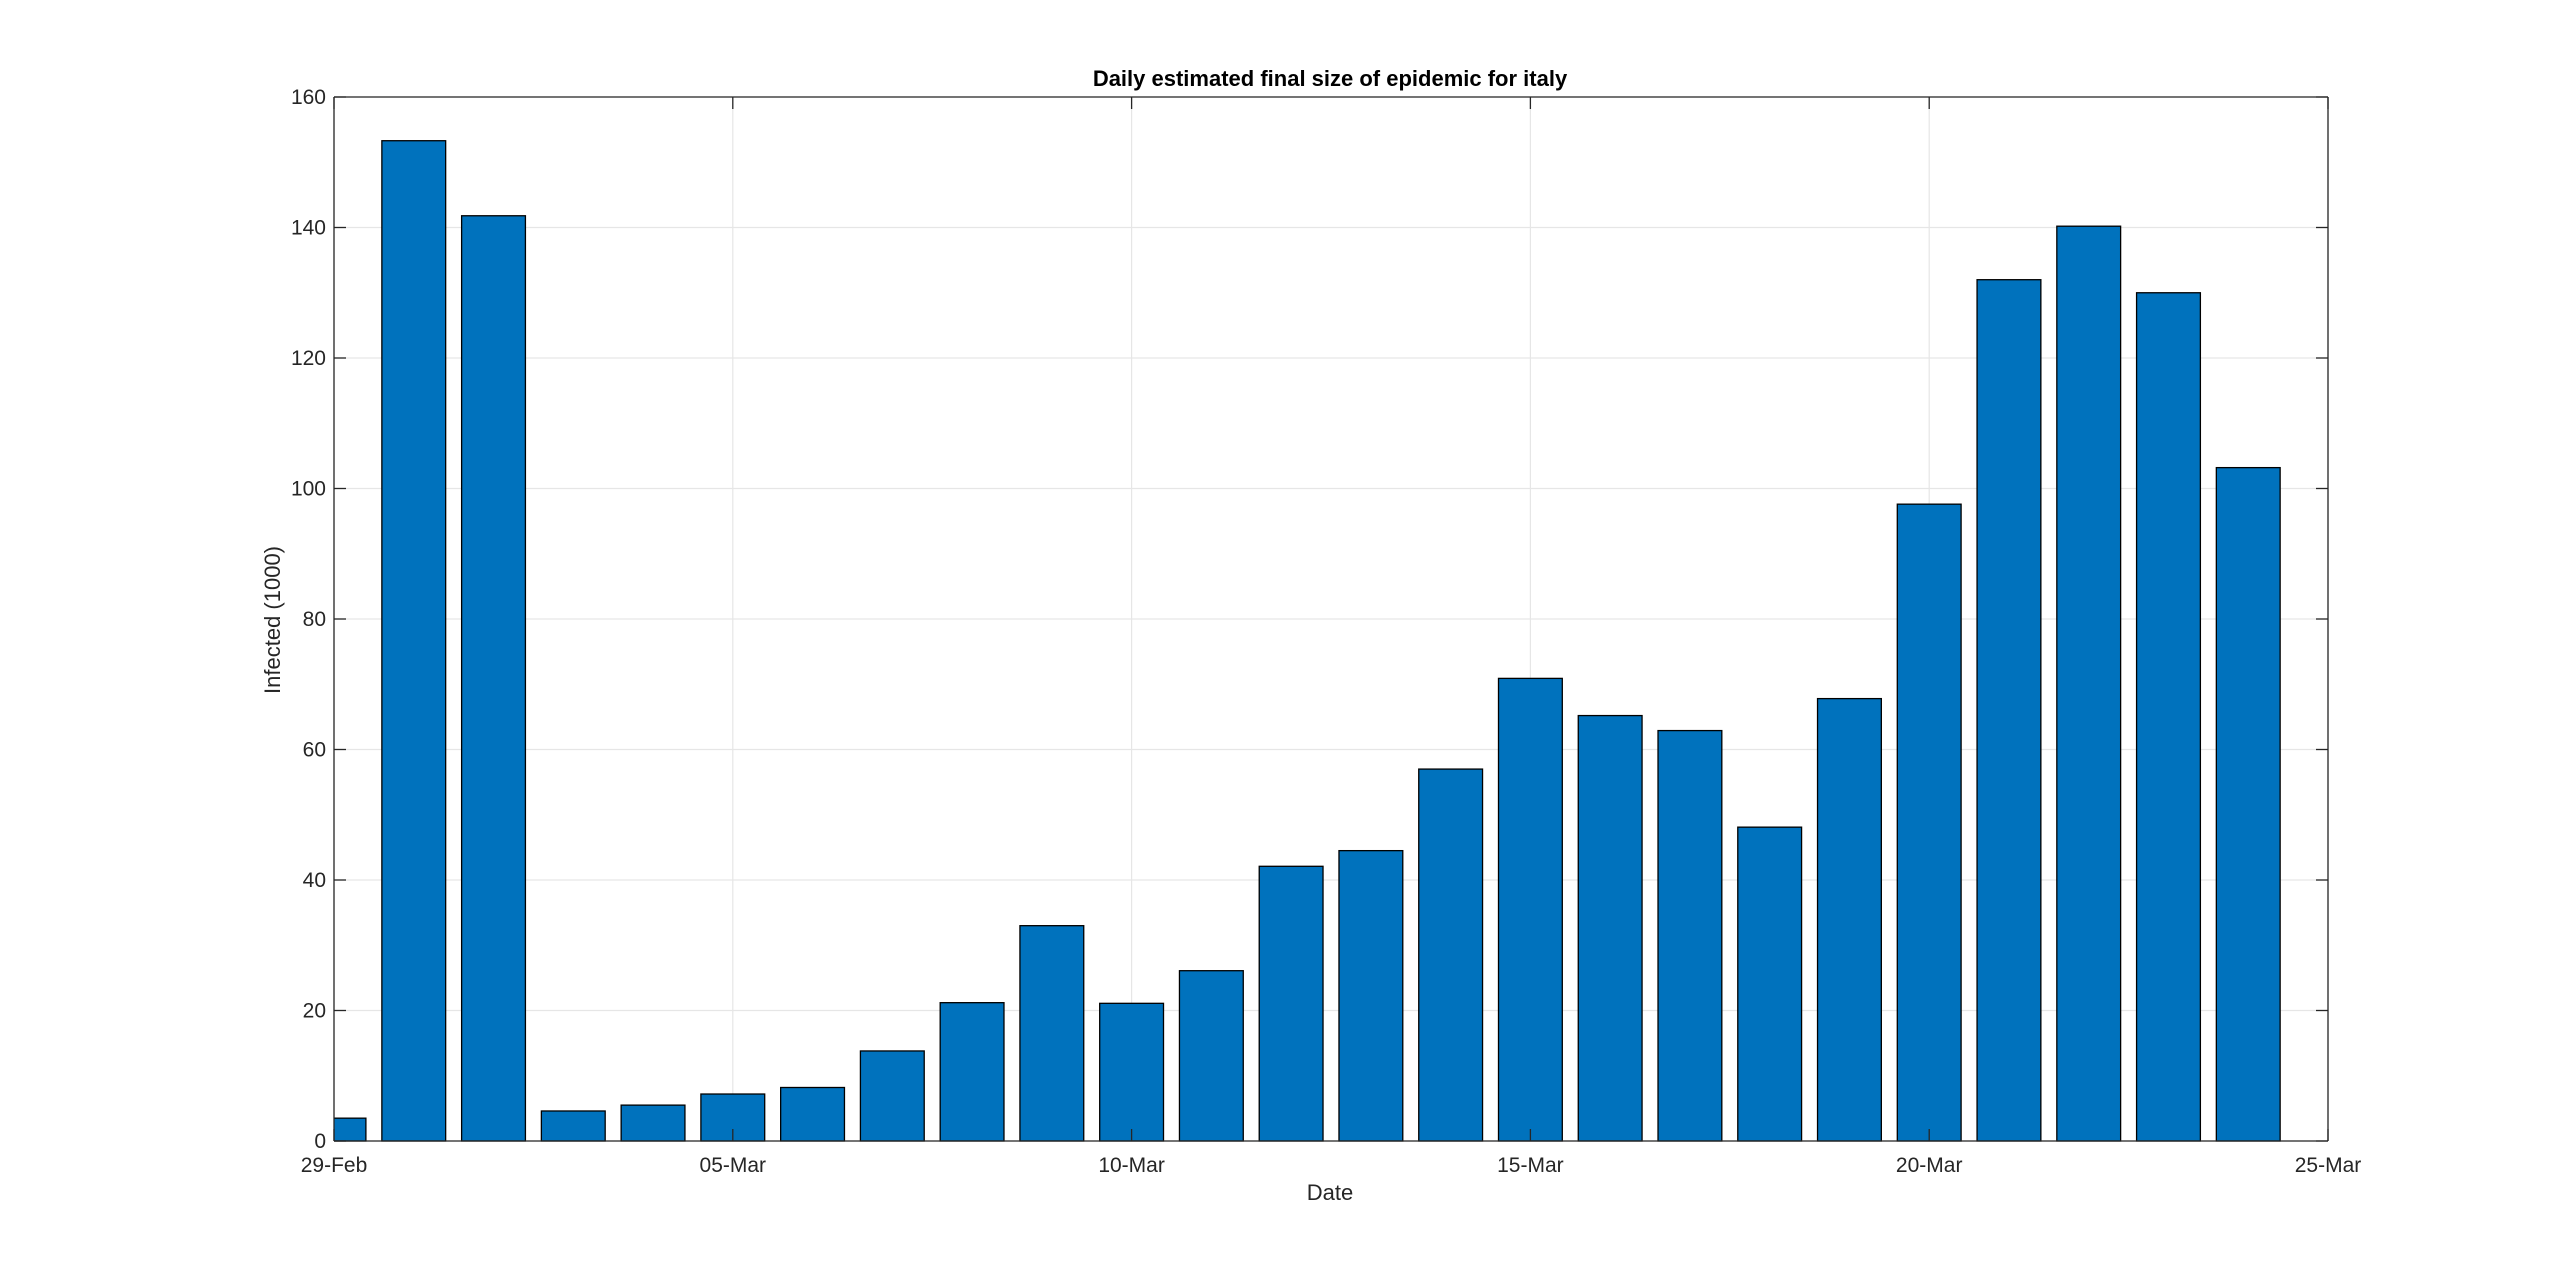  I want to click on y-tick-labels: 0 20 40 60 80 100 120 140 160, so click(308, 619).